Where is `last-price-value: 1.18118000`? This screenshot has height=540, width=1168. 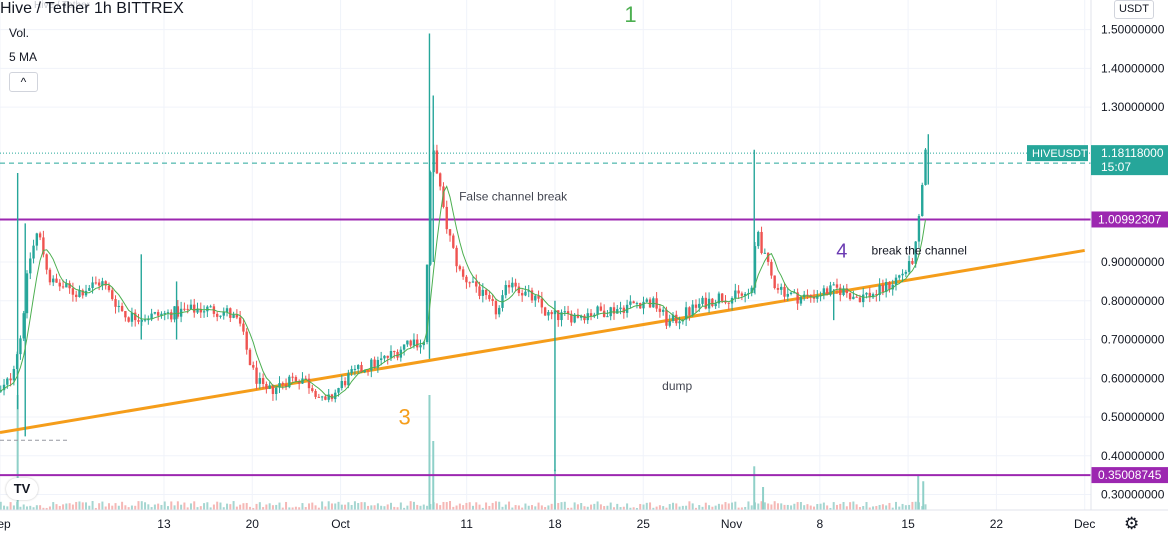 last-price-value: 1.18118000 is located at coordinates (1132, 153).